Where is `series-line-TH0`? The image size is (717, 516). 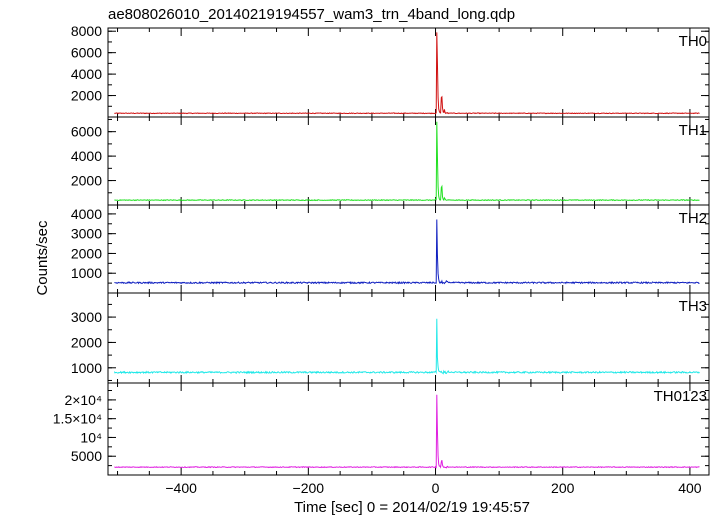 series-line-TH0 is located at coordinates (407, 73).